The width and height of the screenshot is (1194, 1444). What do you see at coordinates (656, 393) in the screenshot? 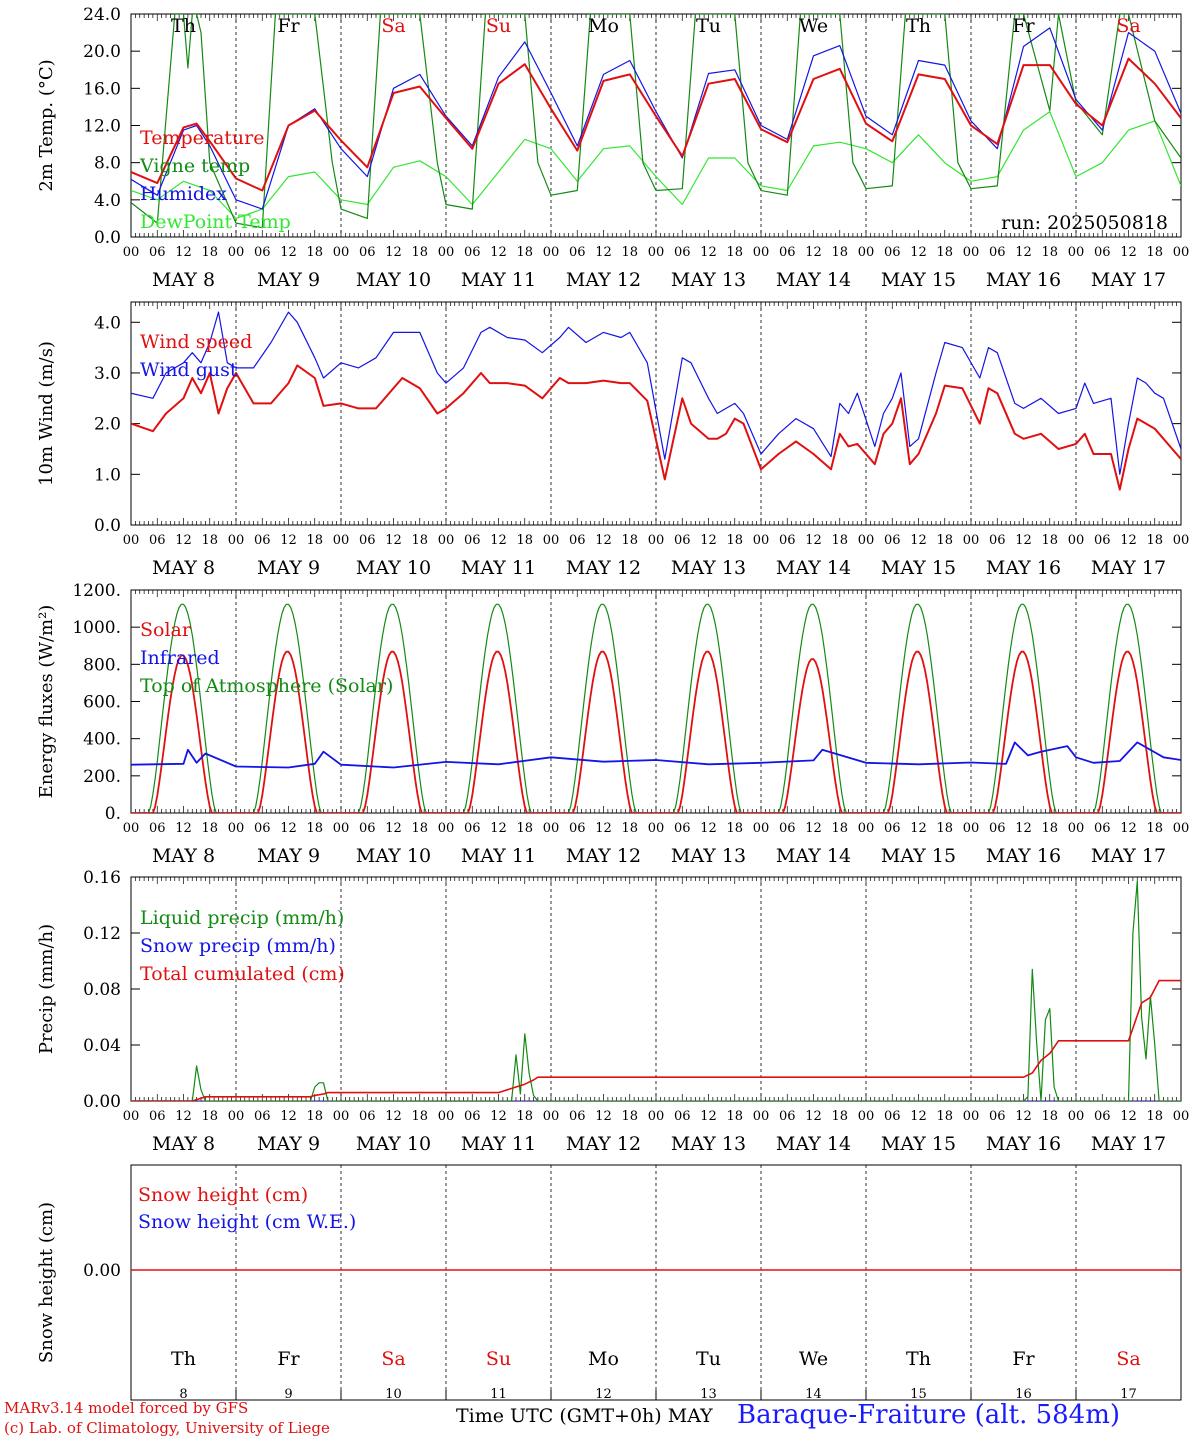
I see `series-line-gust` at bounding box center [656, 393].